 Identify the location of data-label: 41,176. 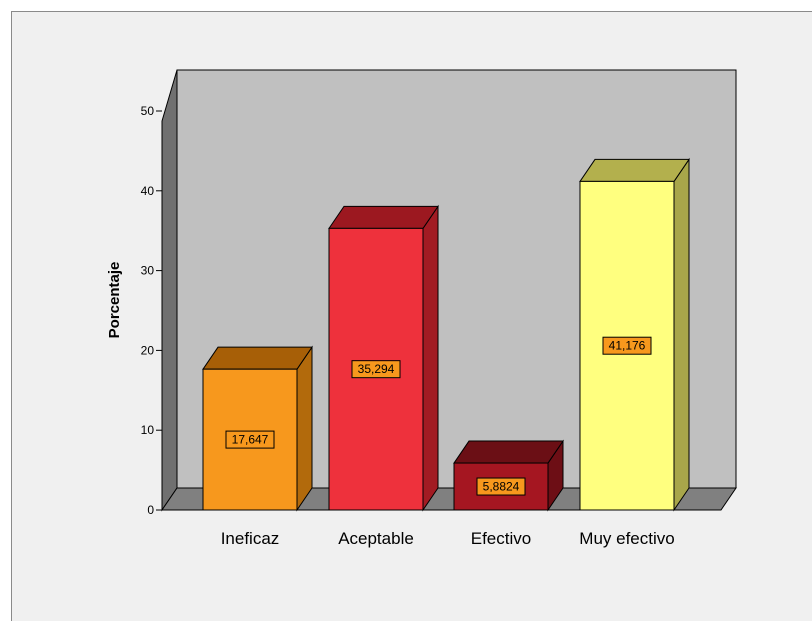
(627, 346).